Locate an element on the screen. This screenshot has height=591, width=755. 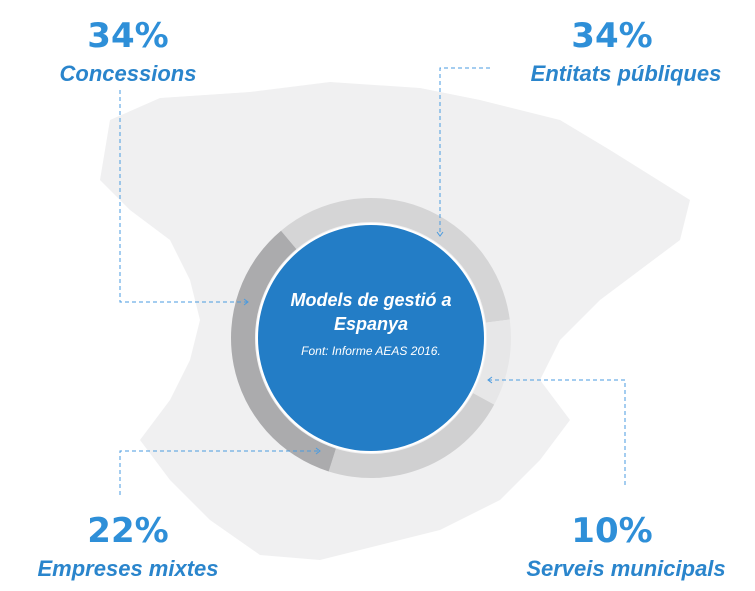
category-label: Serveis municipals is located at coordinates (625, 568).